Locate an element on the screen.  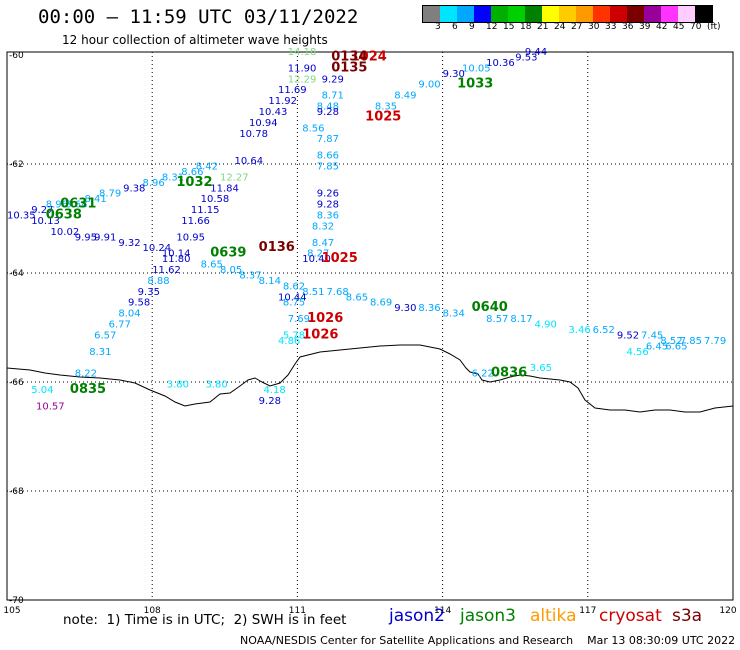
pass-time-label: 0638 is located at coordinates (64, 215).